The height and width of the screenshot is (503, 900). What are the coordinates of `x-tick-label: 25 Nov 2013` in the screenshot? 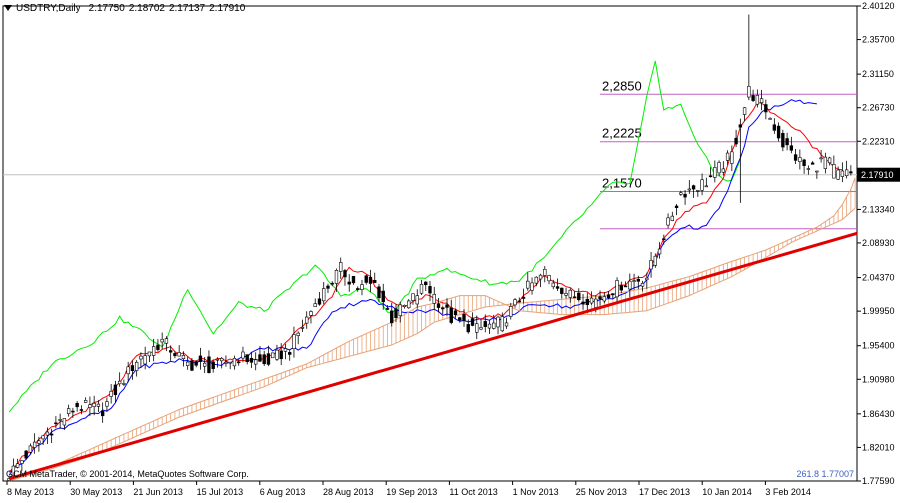 It's located at (601, 492).